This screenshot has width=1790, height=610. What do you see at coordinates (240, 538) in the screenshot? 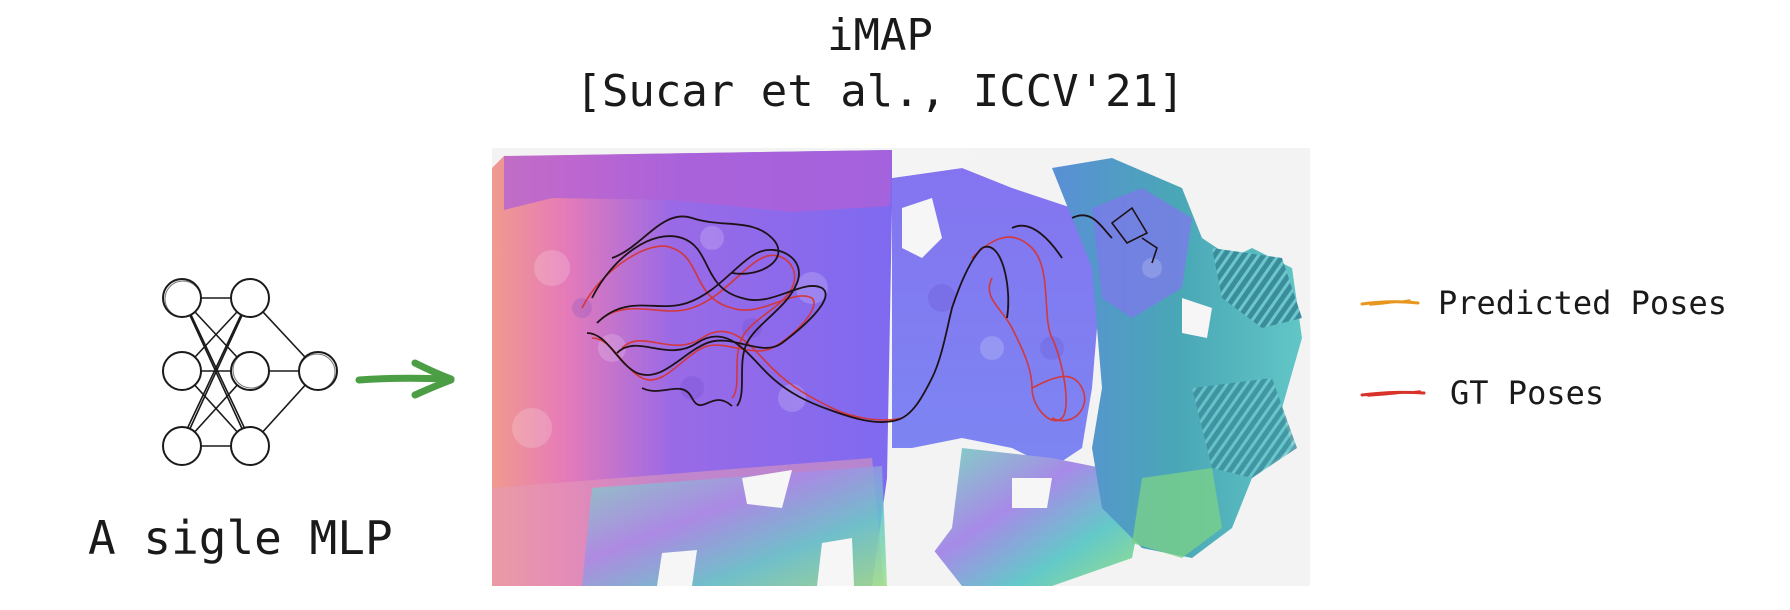
I see `mlp-caption: A sigle MLP` at bounding box center [240, 538].